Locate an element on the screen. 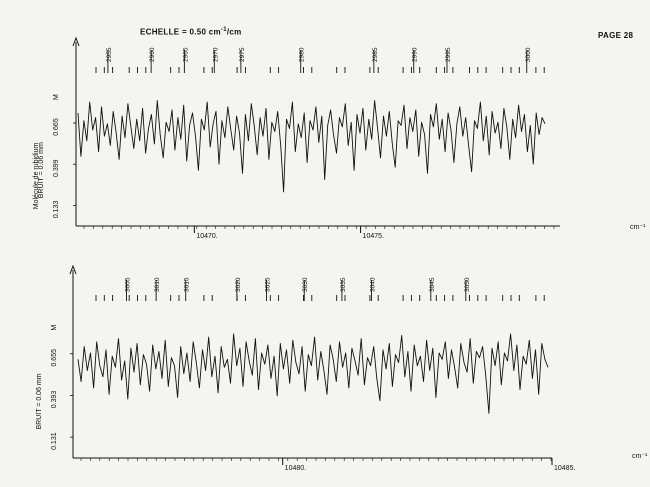 The image size is (650, 487). line-id-label: 3000 is located at coordinates (528, 54).